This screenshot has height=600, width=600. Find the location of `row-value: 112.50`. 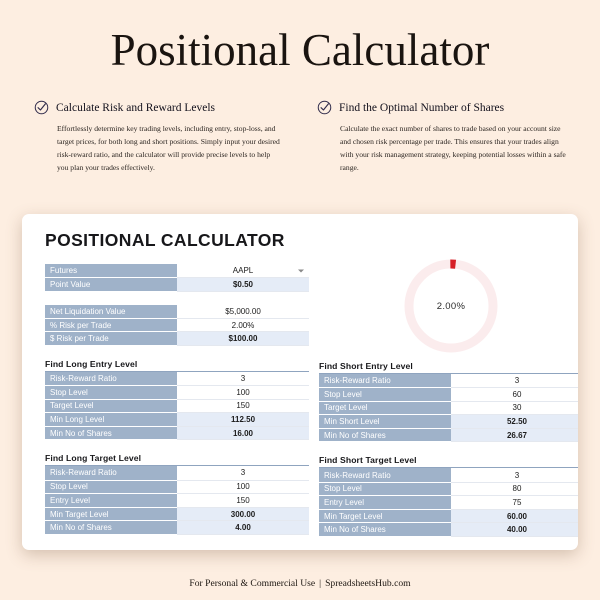

row-value: 112.50 is located at coordinates (243, 420).